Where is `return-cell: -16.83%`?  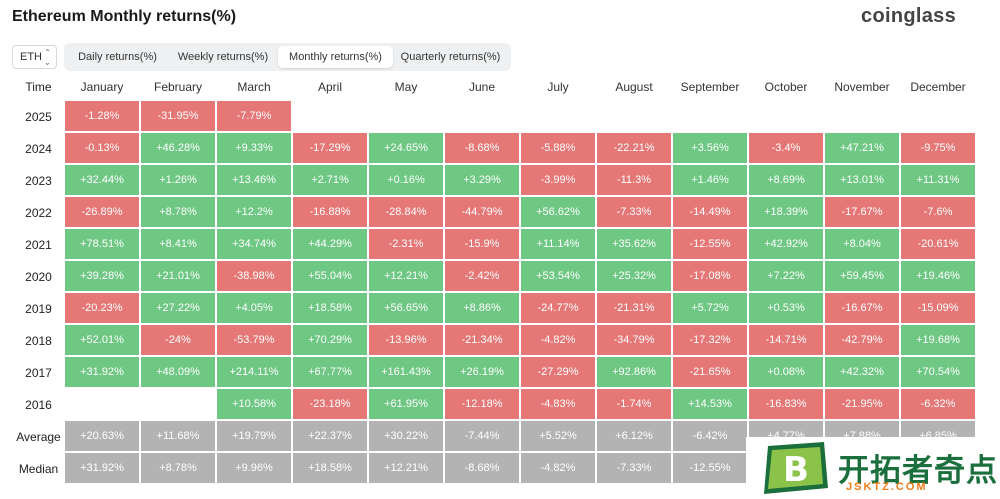 return-cell: -16.83% is located at coordinates (786, 405).